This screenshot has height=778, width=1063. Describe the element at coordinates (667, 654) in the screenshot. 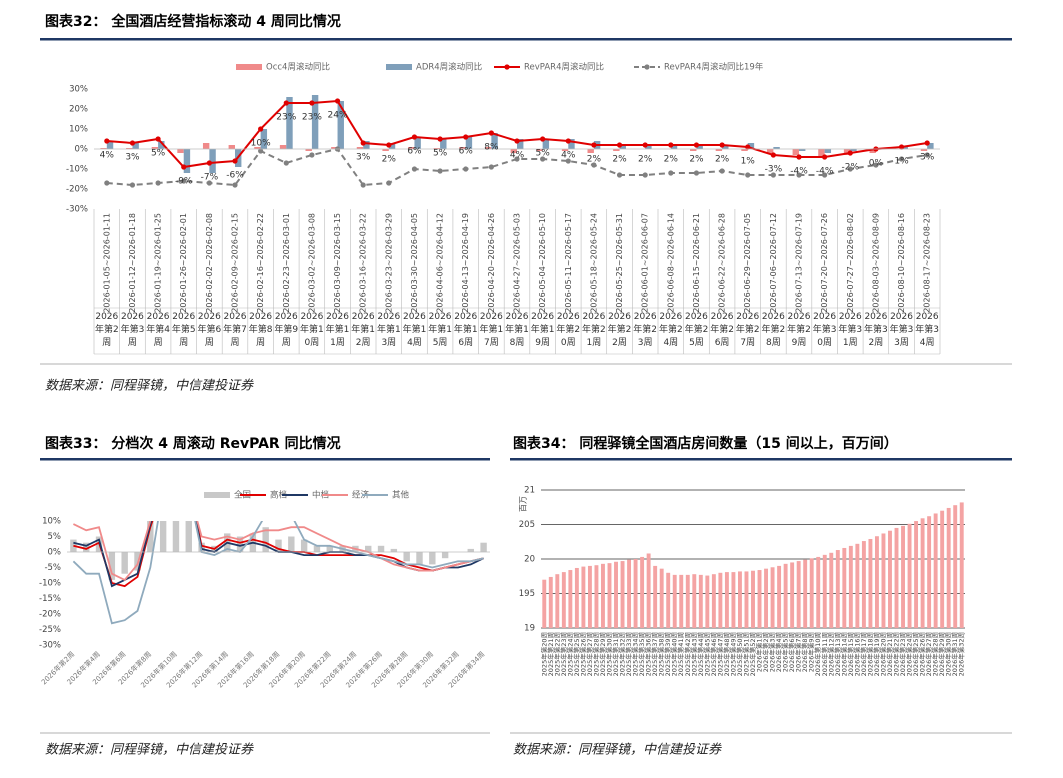

I see `x-tick-label: 2025年第39周` at that location.